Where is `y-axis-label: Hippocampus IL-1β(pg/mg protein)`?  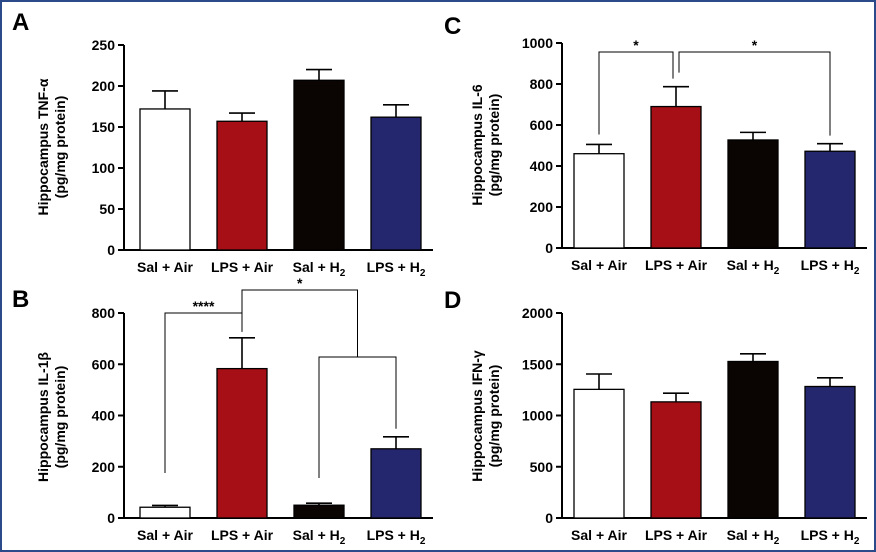
y-axis-label: Hippocampus IL-1β(pg/mg protein) is located at coordinates (51, 417).